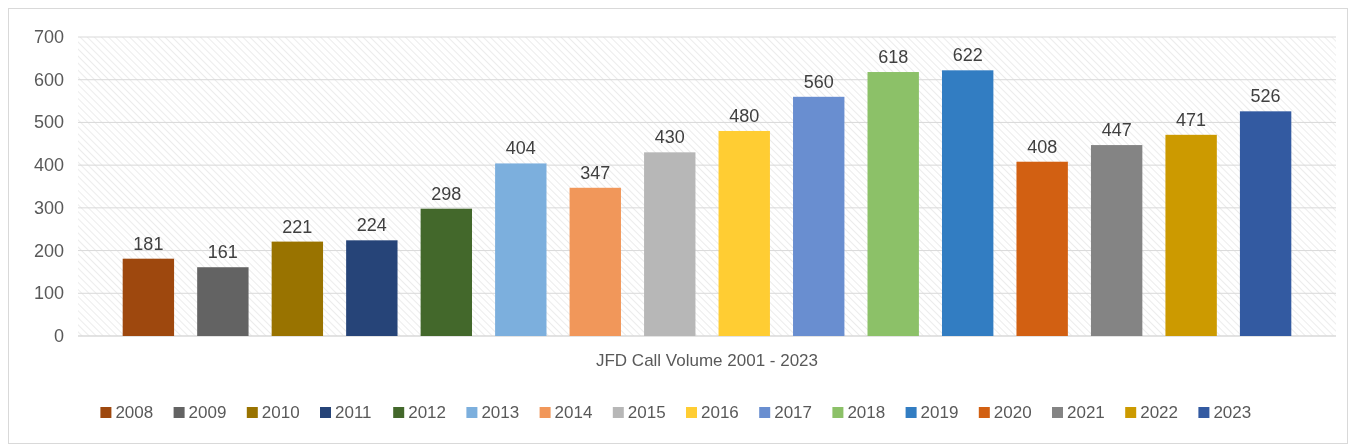 Image resolution: width=1356 pixels, height=444 pixels. I want to click on data-label: 447, so click(1116, 130).